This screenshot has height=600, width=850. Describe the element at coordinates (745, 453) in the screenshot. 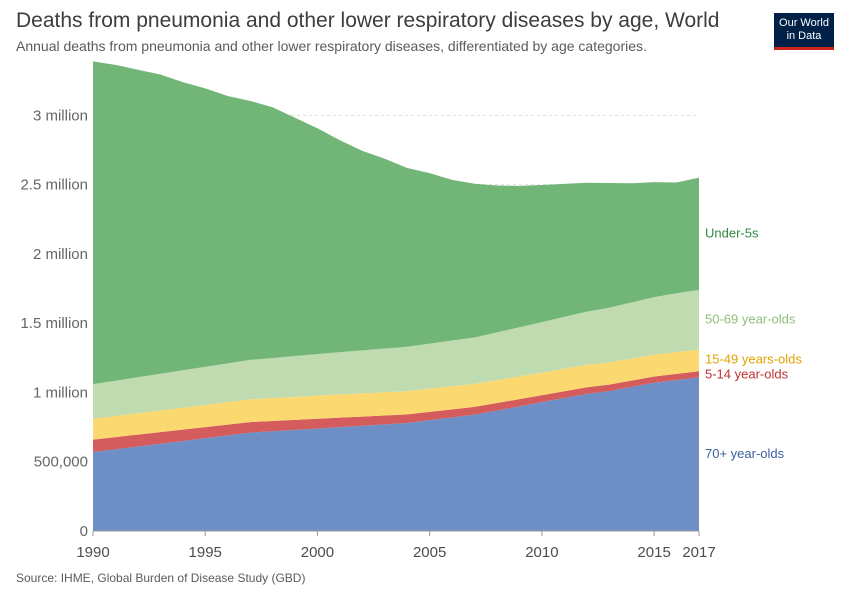

I see `series-label: 70+ year-olds` at that location.